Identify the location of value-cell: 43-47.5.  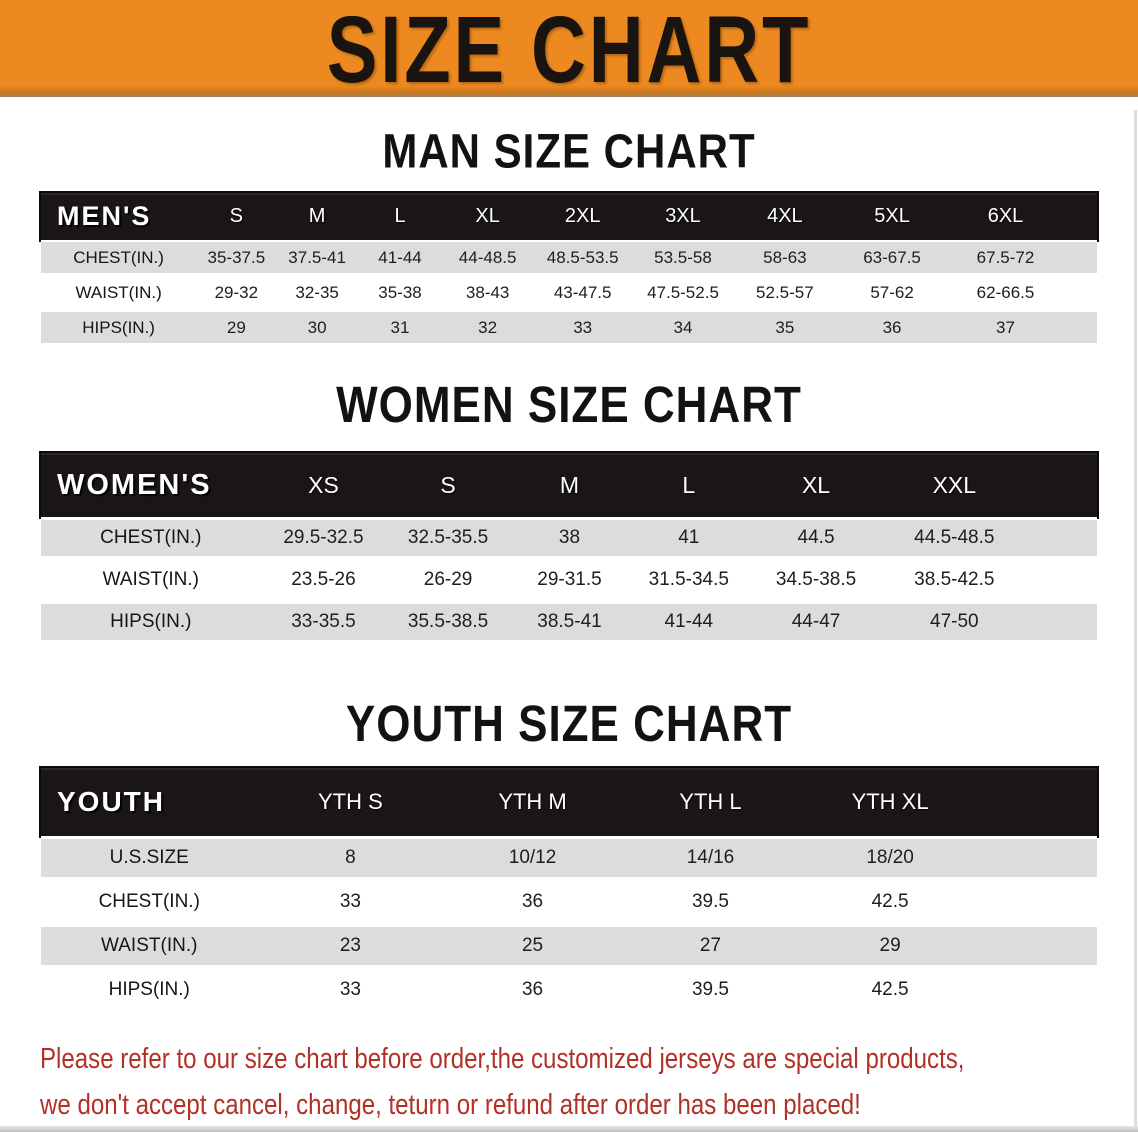
(582, 292).